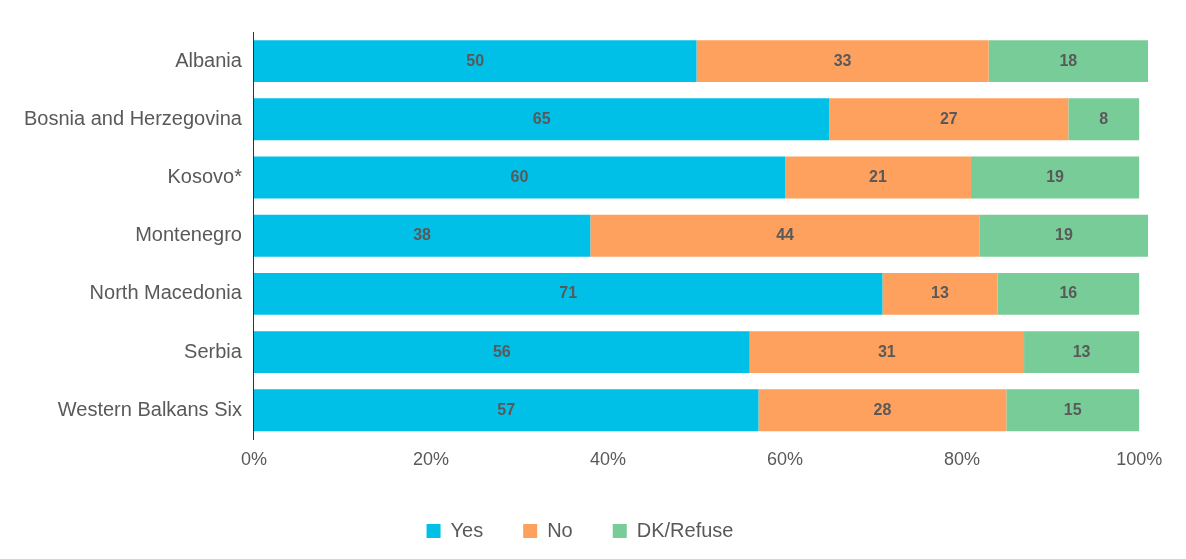  I want to click on data-label: 28, so click(882, 409).